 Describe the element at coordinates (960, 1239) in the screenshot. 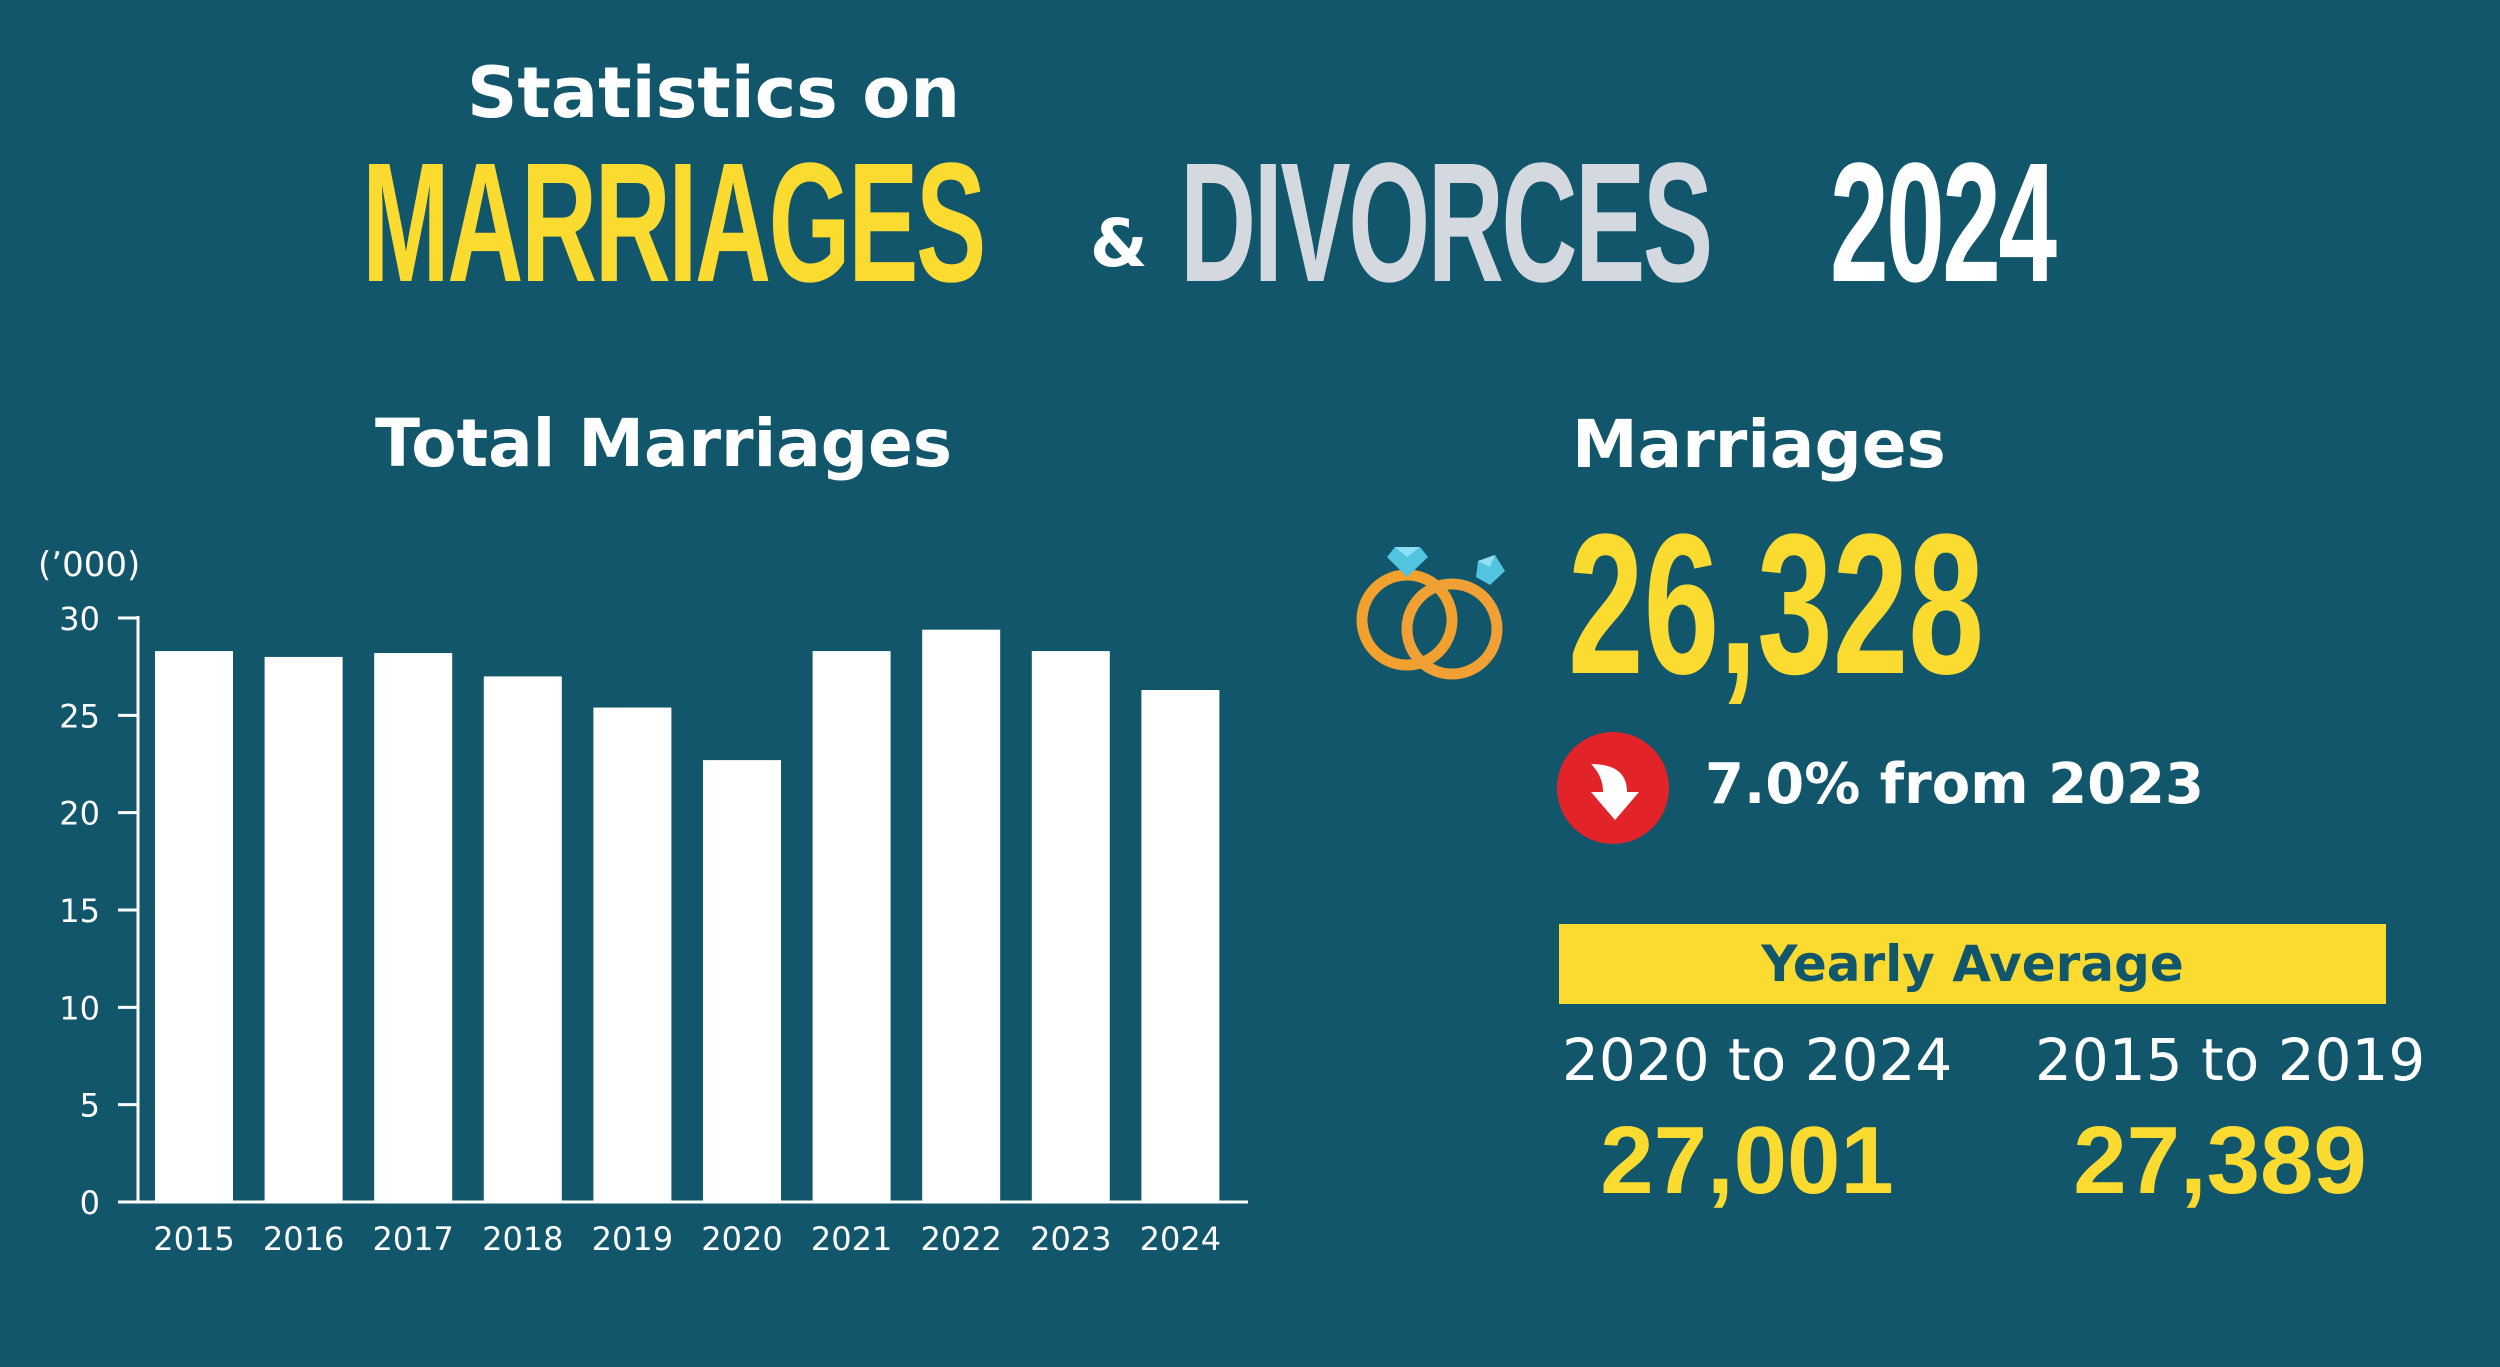

I see `x-tick-label: 2022` at that location.